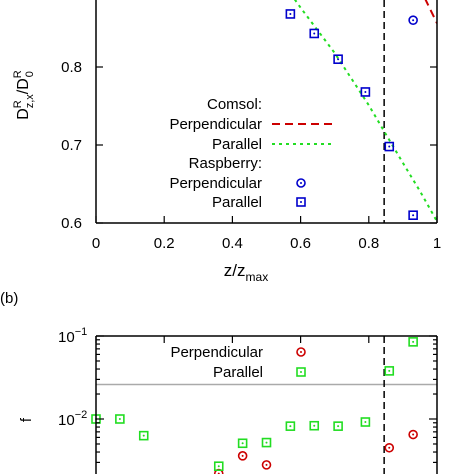  What do you see at coordinates (430, 12) in the screenshot?
I see `panel-a-line-comsol_perpendicular` at bounding box center [430, 12].